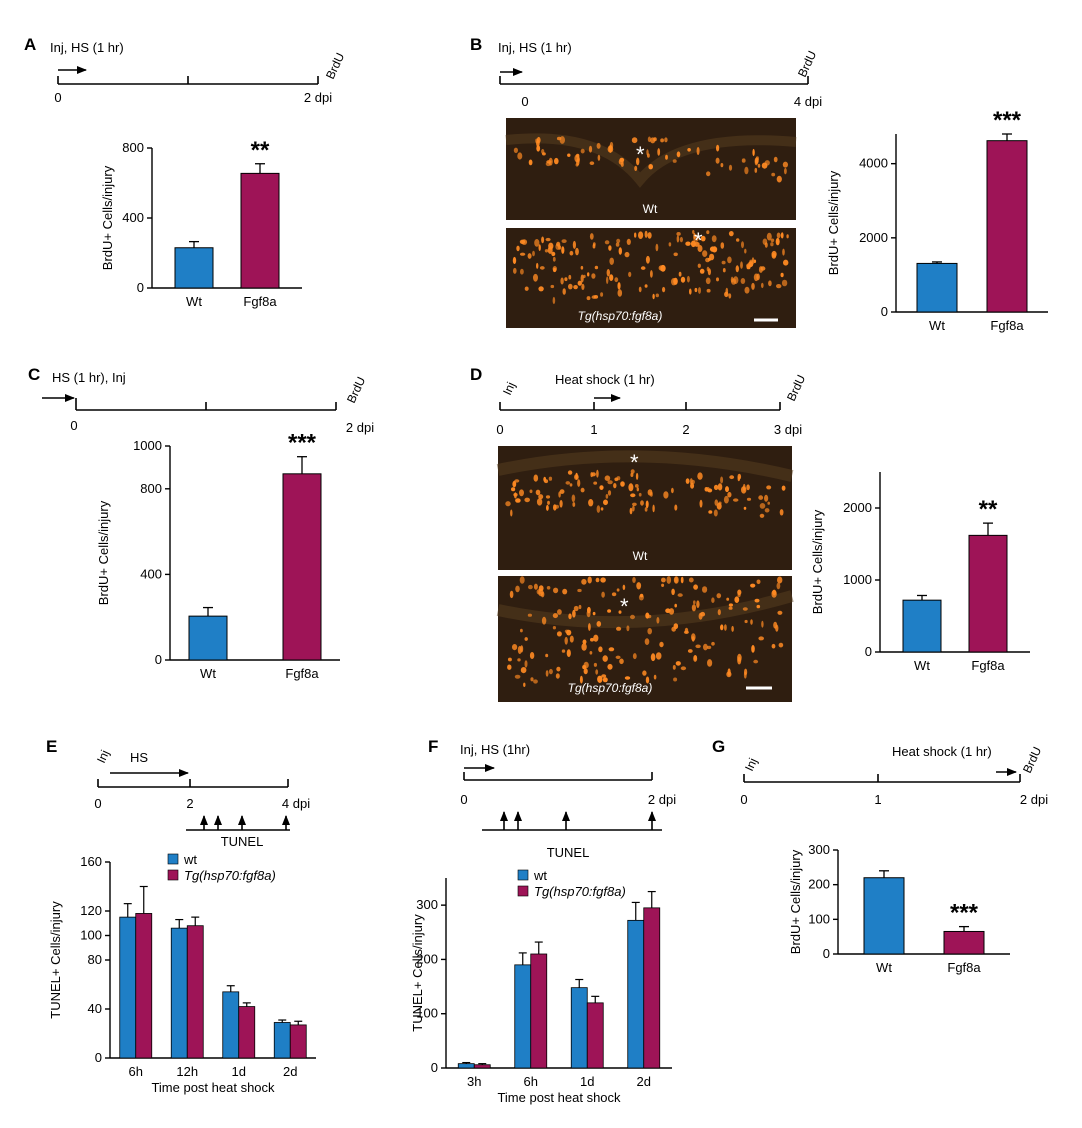 Image resolution: width=1082 pixels, height=1128 pixels. I want to click on chart-d-significance: **, so click(988, 509).